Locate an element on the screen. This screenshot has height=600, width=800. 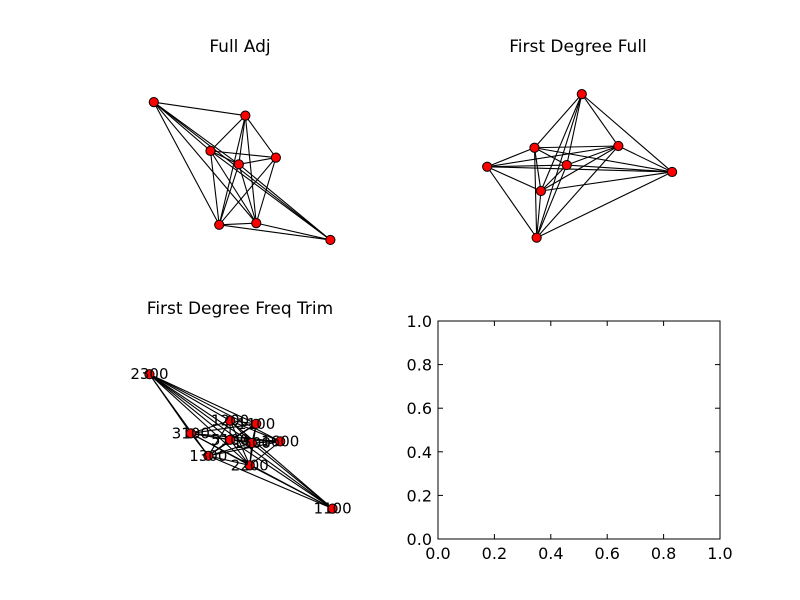
subplot-title-first-degree-full: First Degree Full is located at coordinates (578, 47).